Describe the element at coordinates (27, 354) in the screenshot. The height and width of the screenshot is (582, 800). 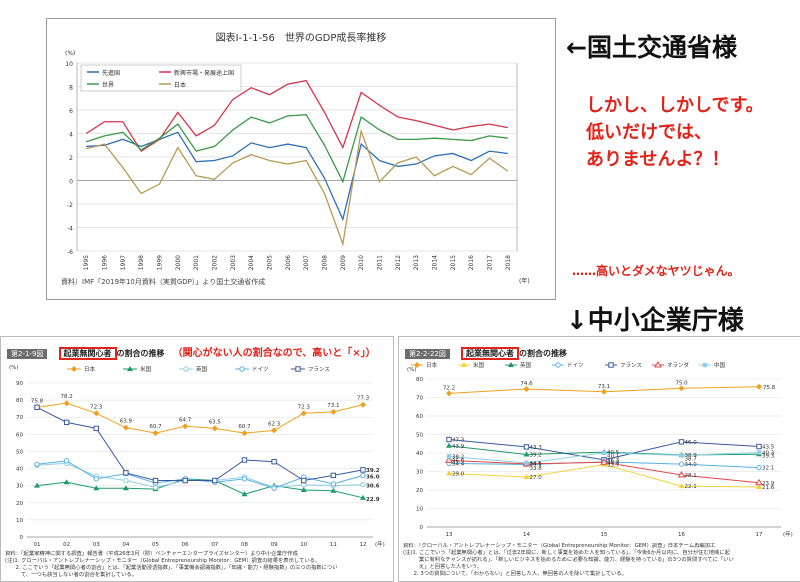
I see `left-fig-number: 第2-1-9図` at that location.